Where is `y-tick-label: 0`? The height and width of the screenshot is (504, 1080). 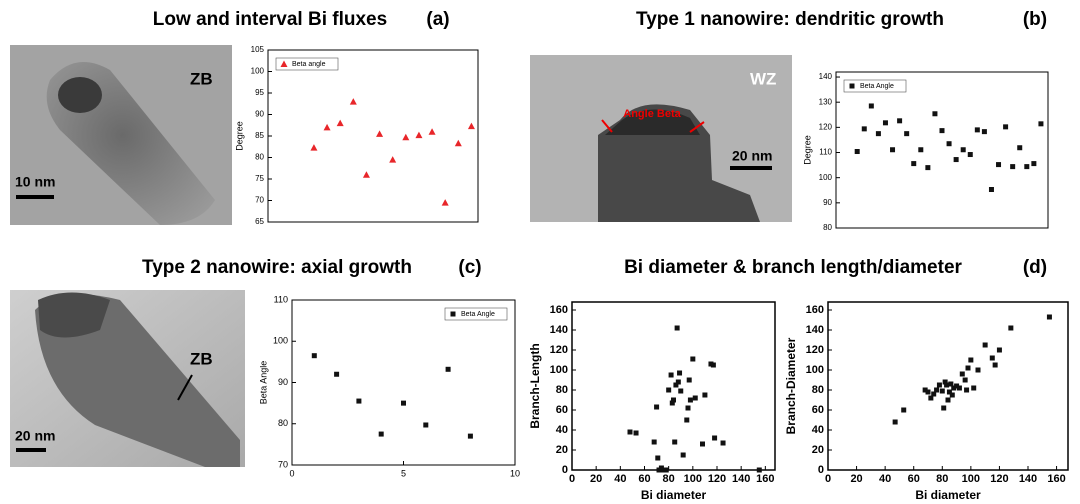
y-tick-label: 0 is located at coordinates (565, 470).